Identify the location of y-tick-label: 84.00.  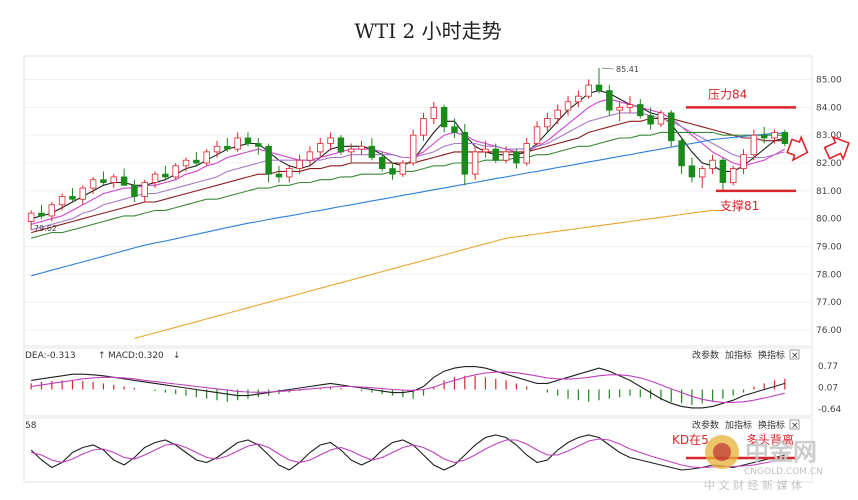
(829, 108).